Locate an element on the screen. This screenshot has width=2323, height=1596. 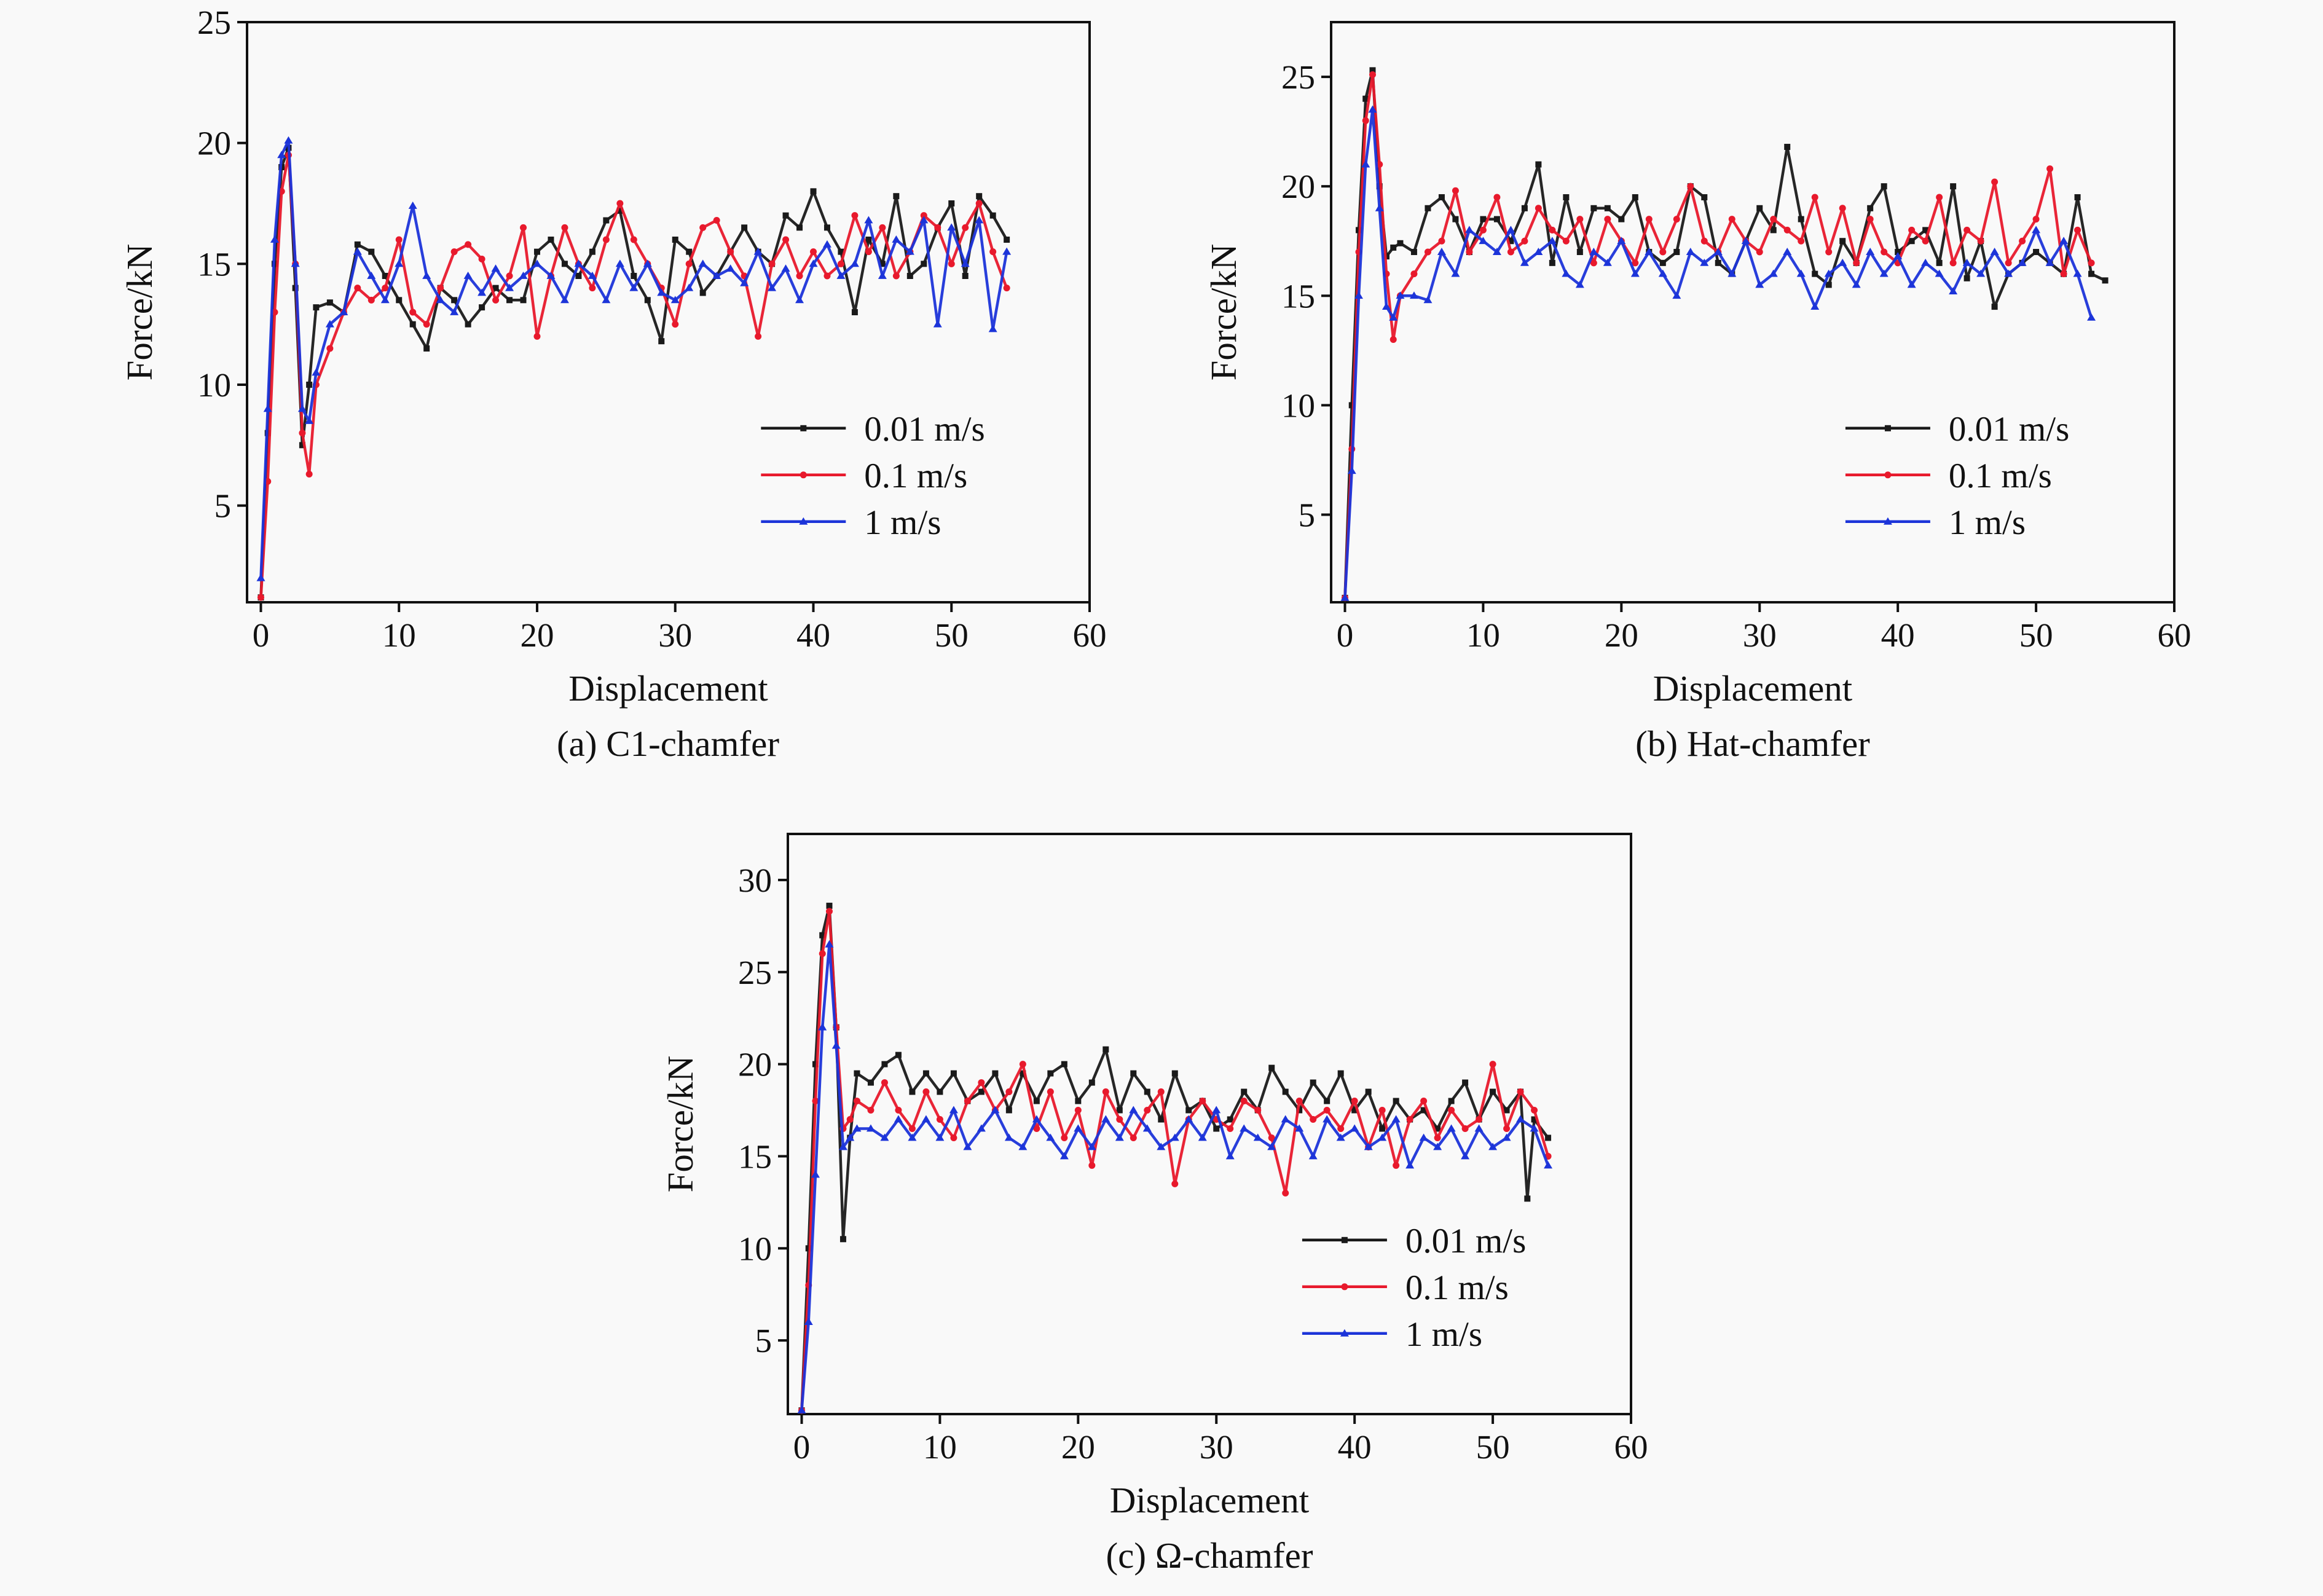
x-tick-label: 0 is located at coordinates (1345, 635).